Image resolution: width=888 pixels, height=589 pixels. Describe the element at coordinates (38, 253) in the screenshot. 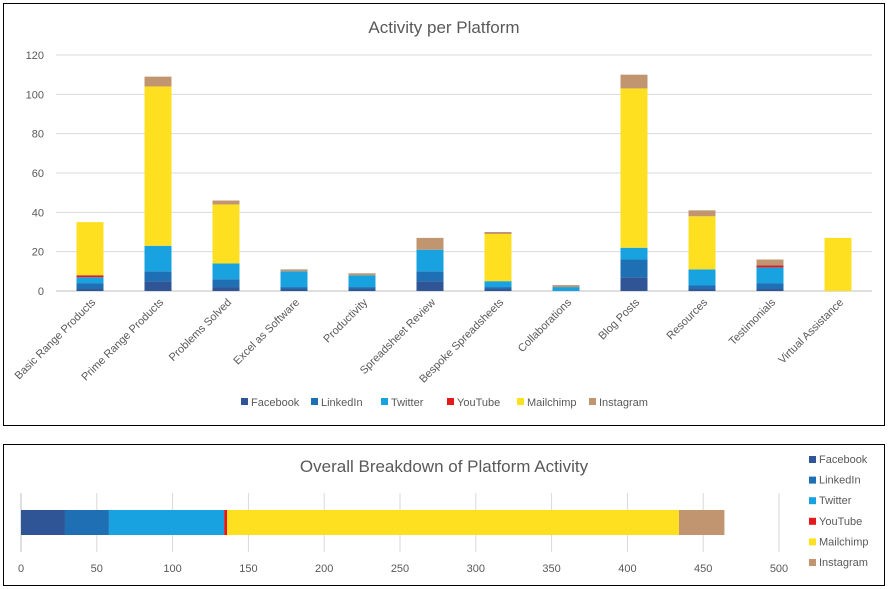

I see `y-tick-label: 20` at that location.